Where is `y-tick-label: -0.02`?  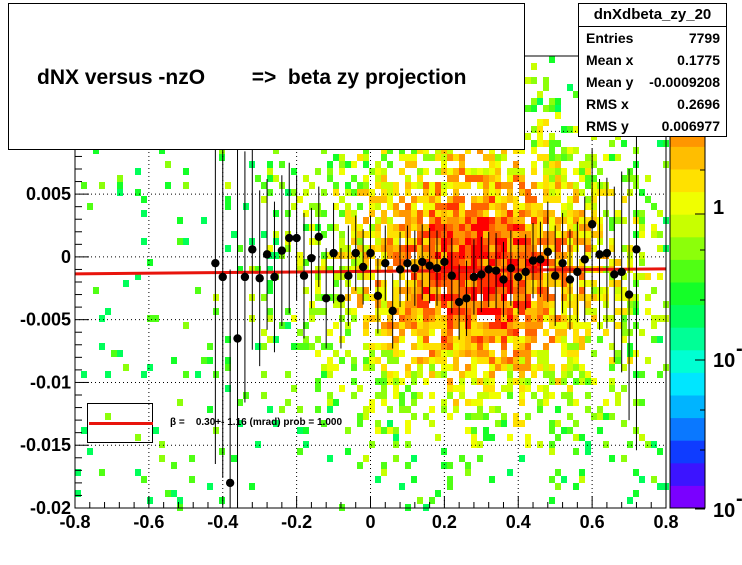 y-tick-label: -0.02 is located at coordinates (50, 508).